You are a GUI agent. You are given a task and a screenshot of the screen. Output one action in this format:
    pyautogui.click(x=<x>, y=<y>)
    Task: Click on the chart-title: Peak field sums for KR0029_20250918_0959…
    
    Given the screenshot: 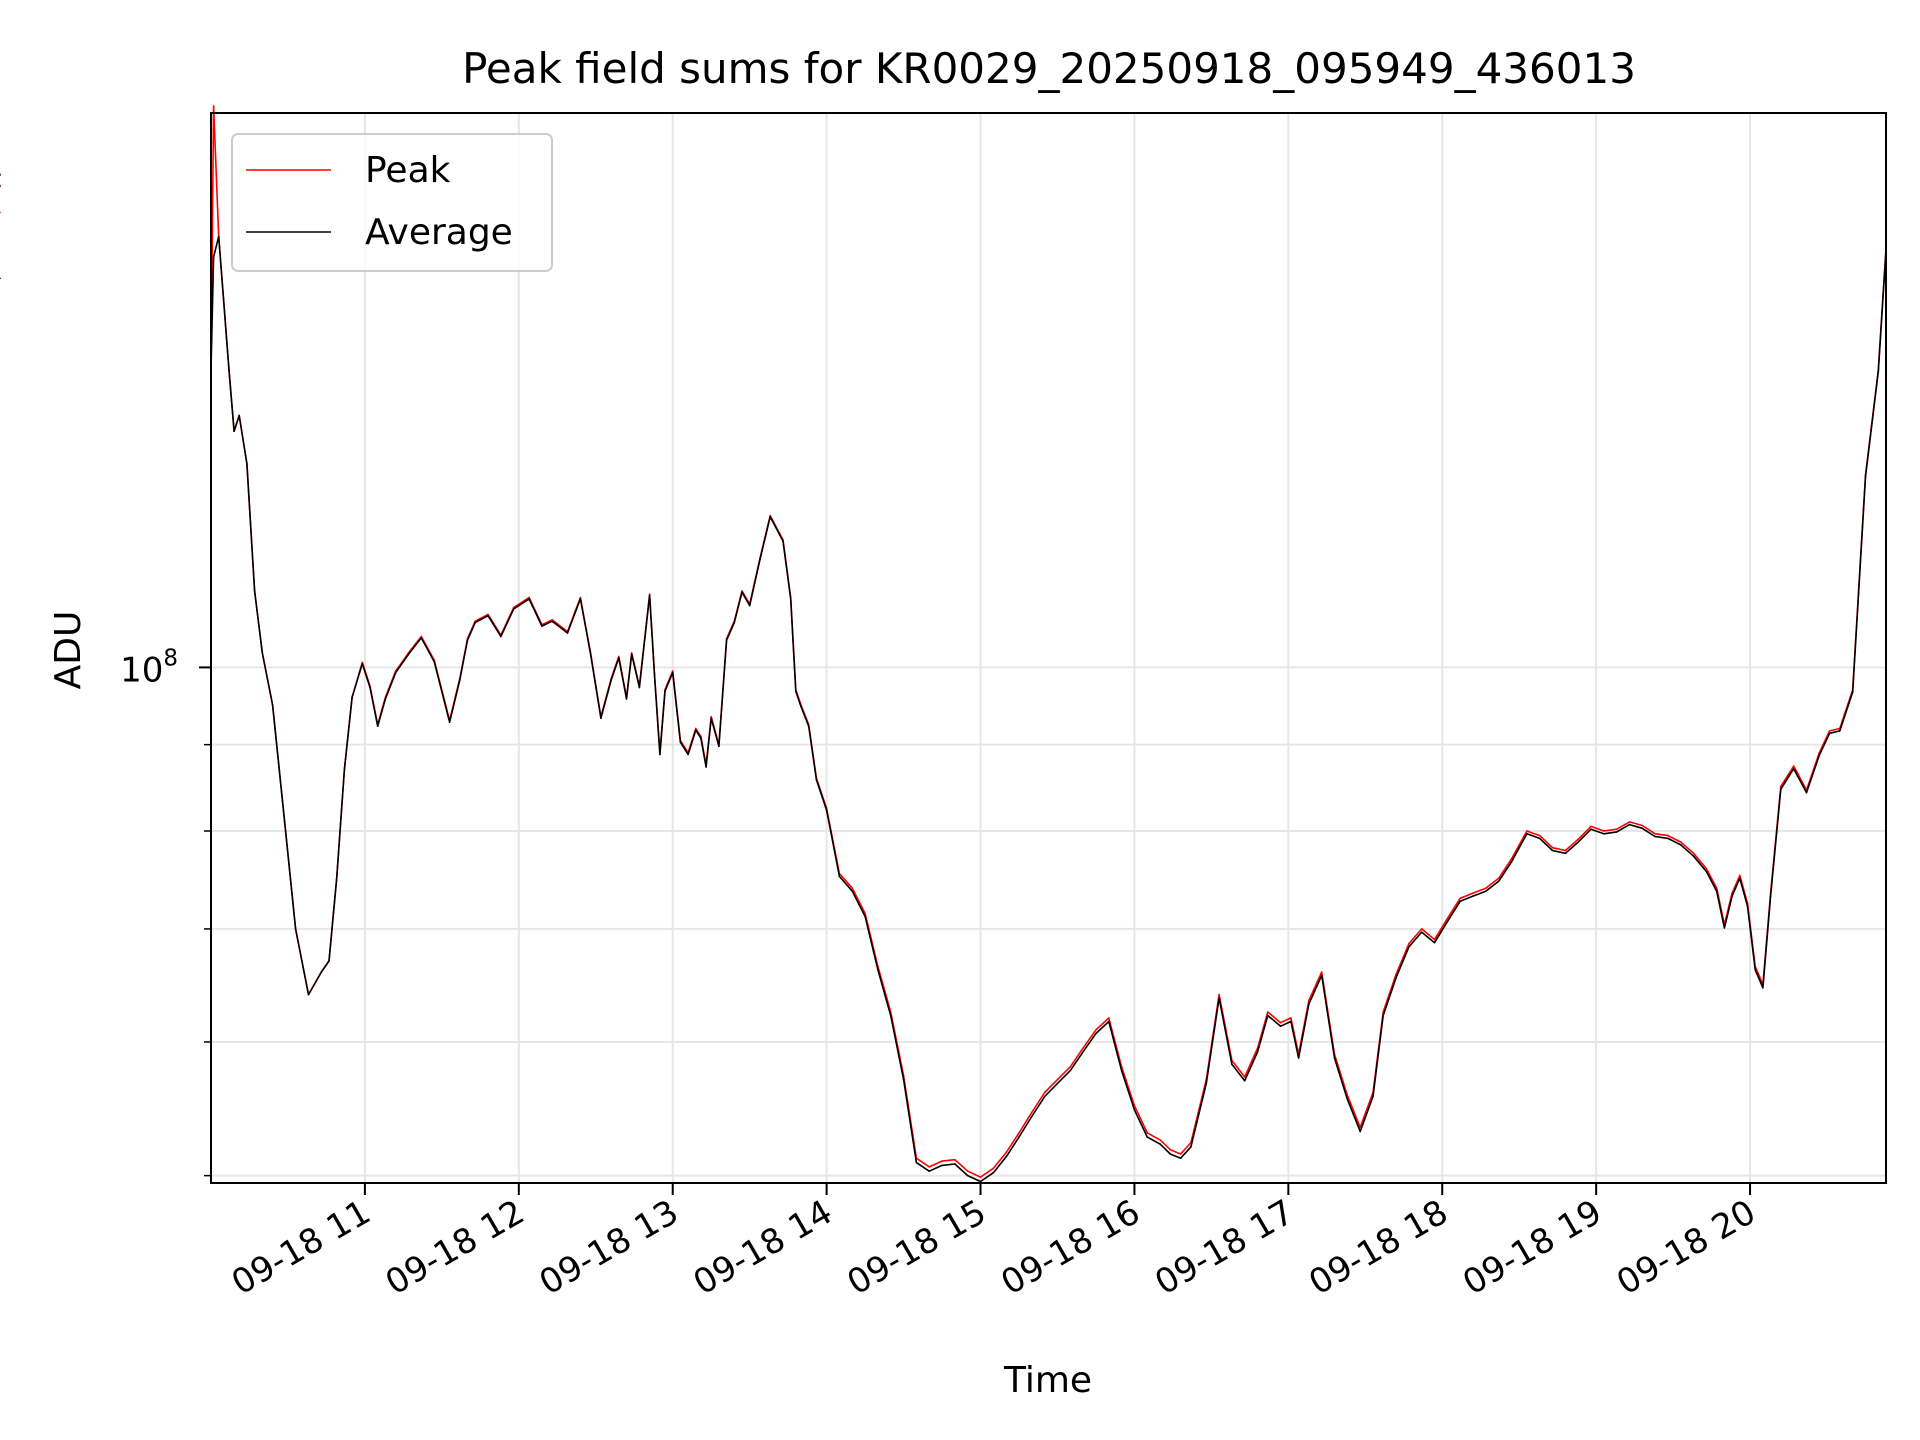 What is the action you would take?
    pyautogui.click(x=1049, y=68)
    